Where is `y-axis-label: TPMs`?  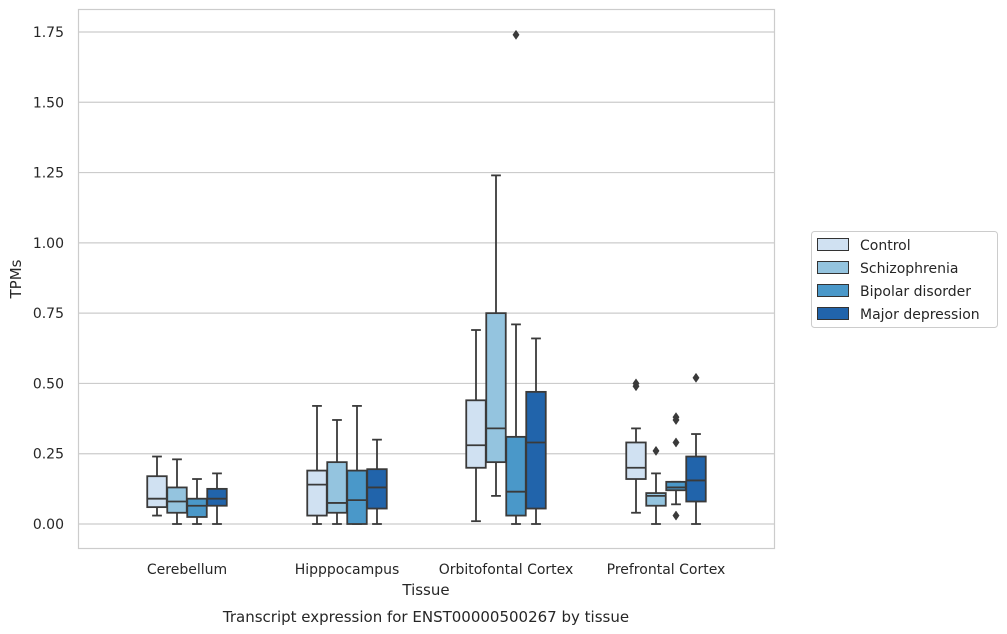
y-axis-label: TPMs is located at coordinates (16, 279).